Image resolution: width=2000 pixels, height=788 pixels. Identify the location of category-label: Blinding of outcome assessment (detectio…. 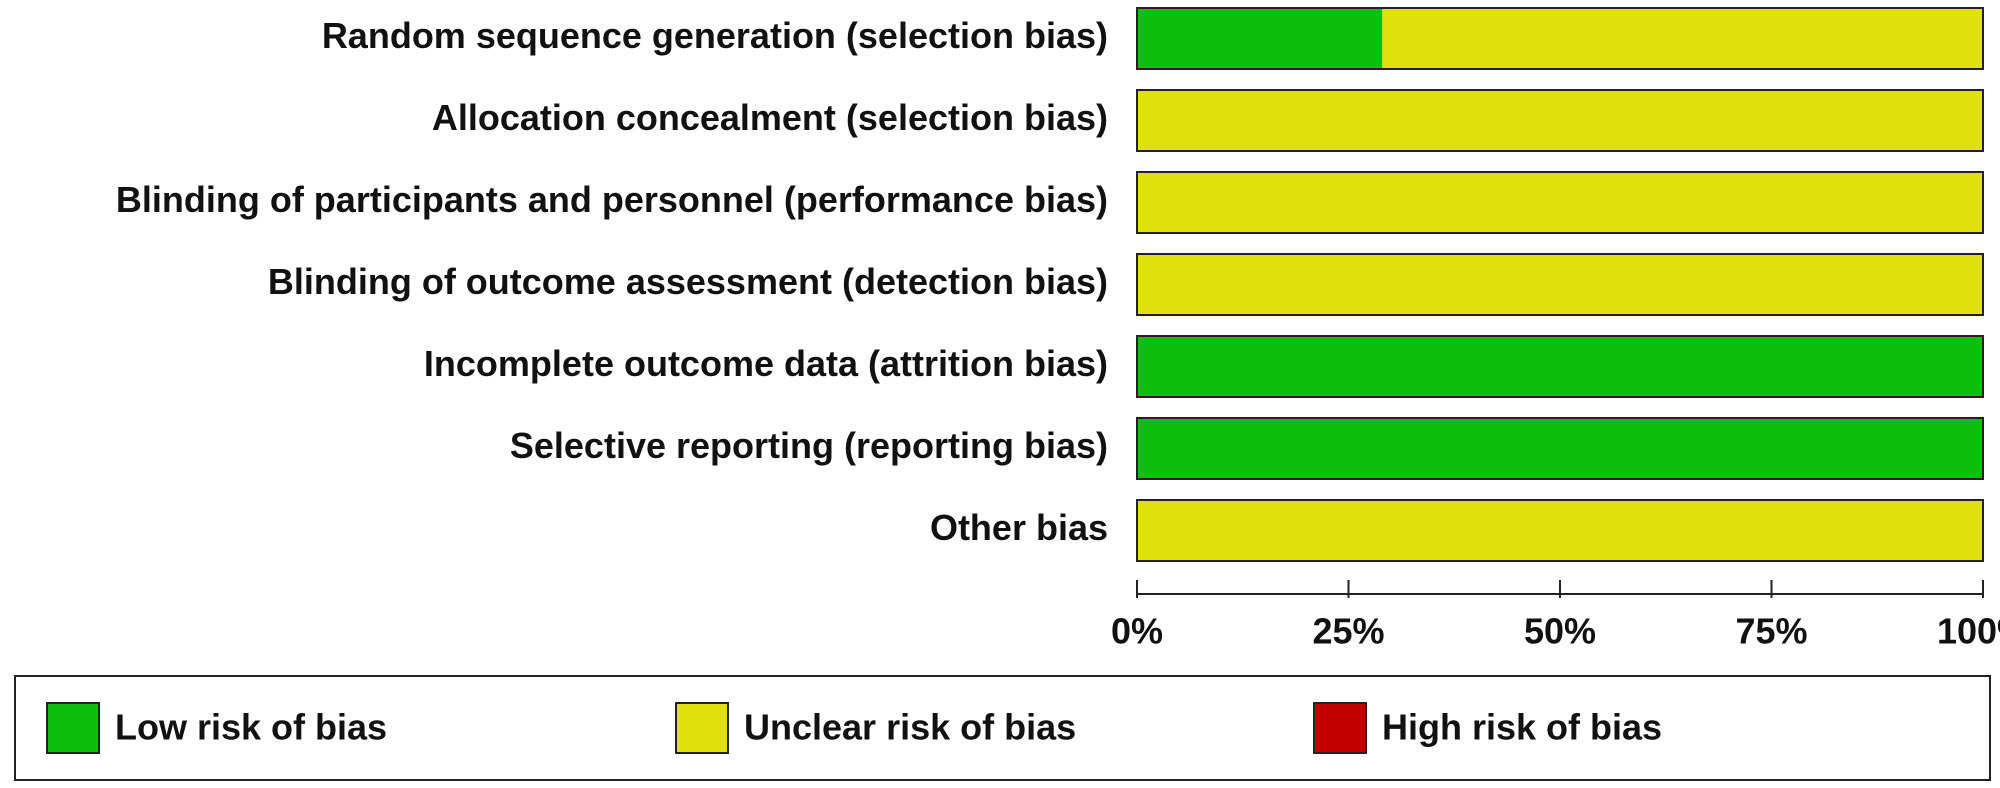
(688, 281).